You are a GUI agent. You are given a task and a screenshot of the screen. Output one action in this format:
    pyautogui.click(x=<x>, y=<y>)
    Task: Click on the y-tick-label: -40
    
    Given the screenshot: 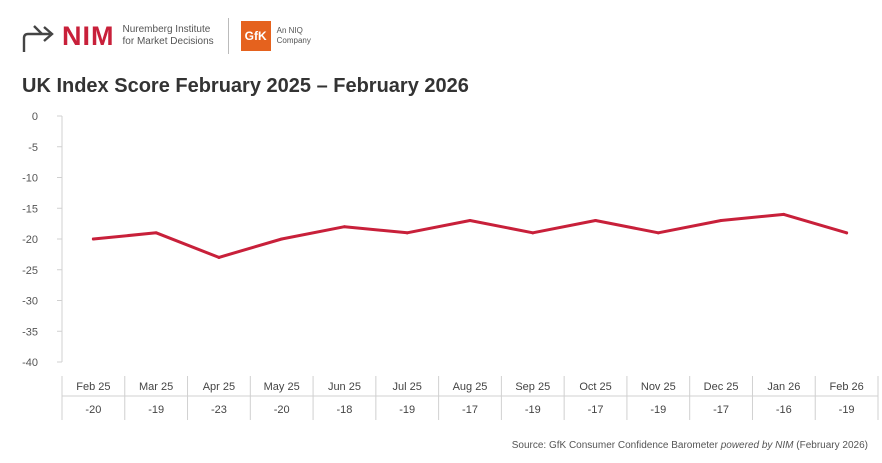 What is the action you would take?
    pyautogui.click(x=30, y=363)
    